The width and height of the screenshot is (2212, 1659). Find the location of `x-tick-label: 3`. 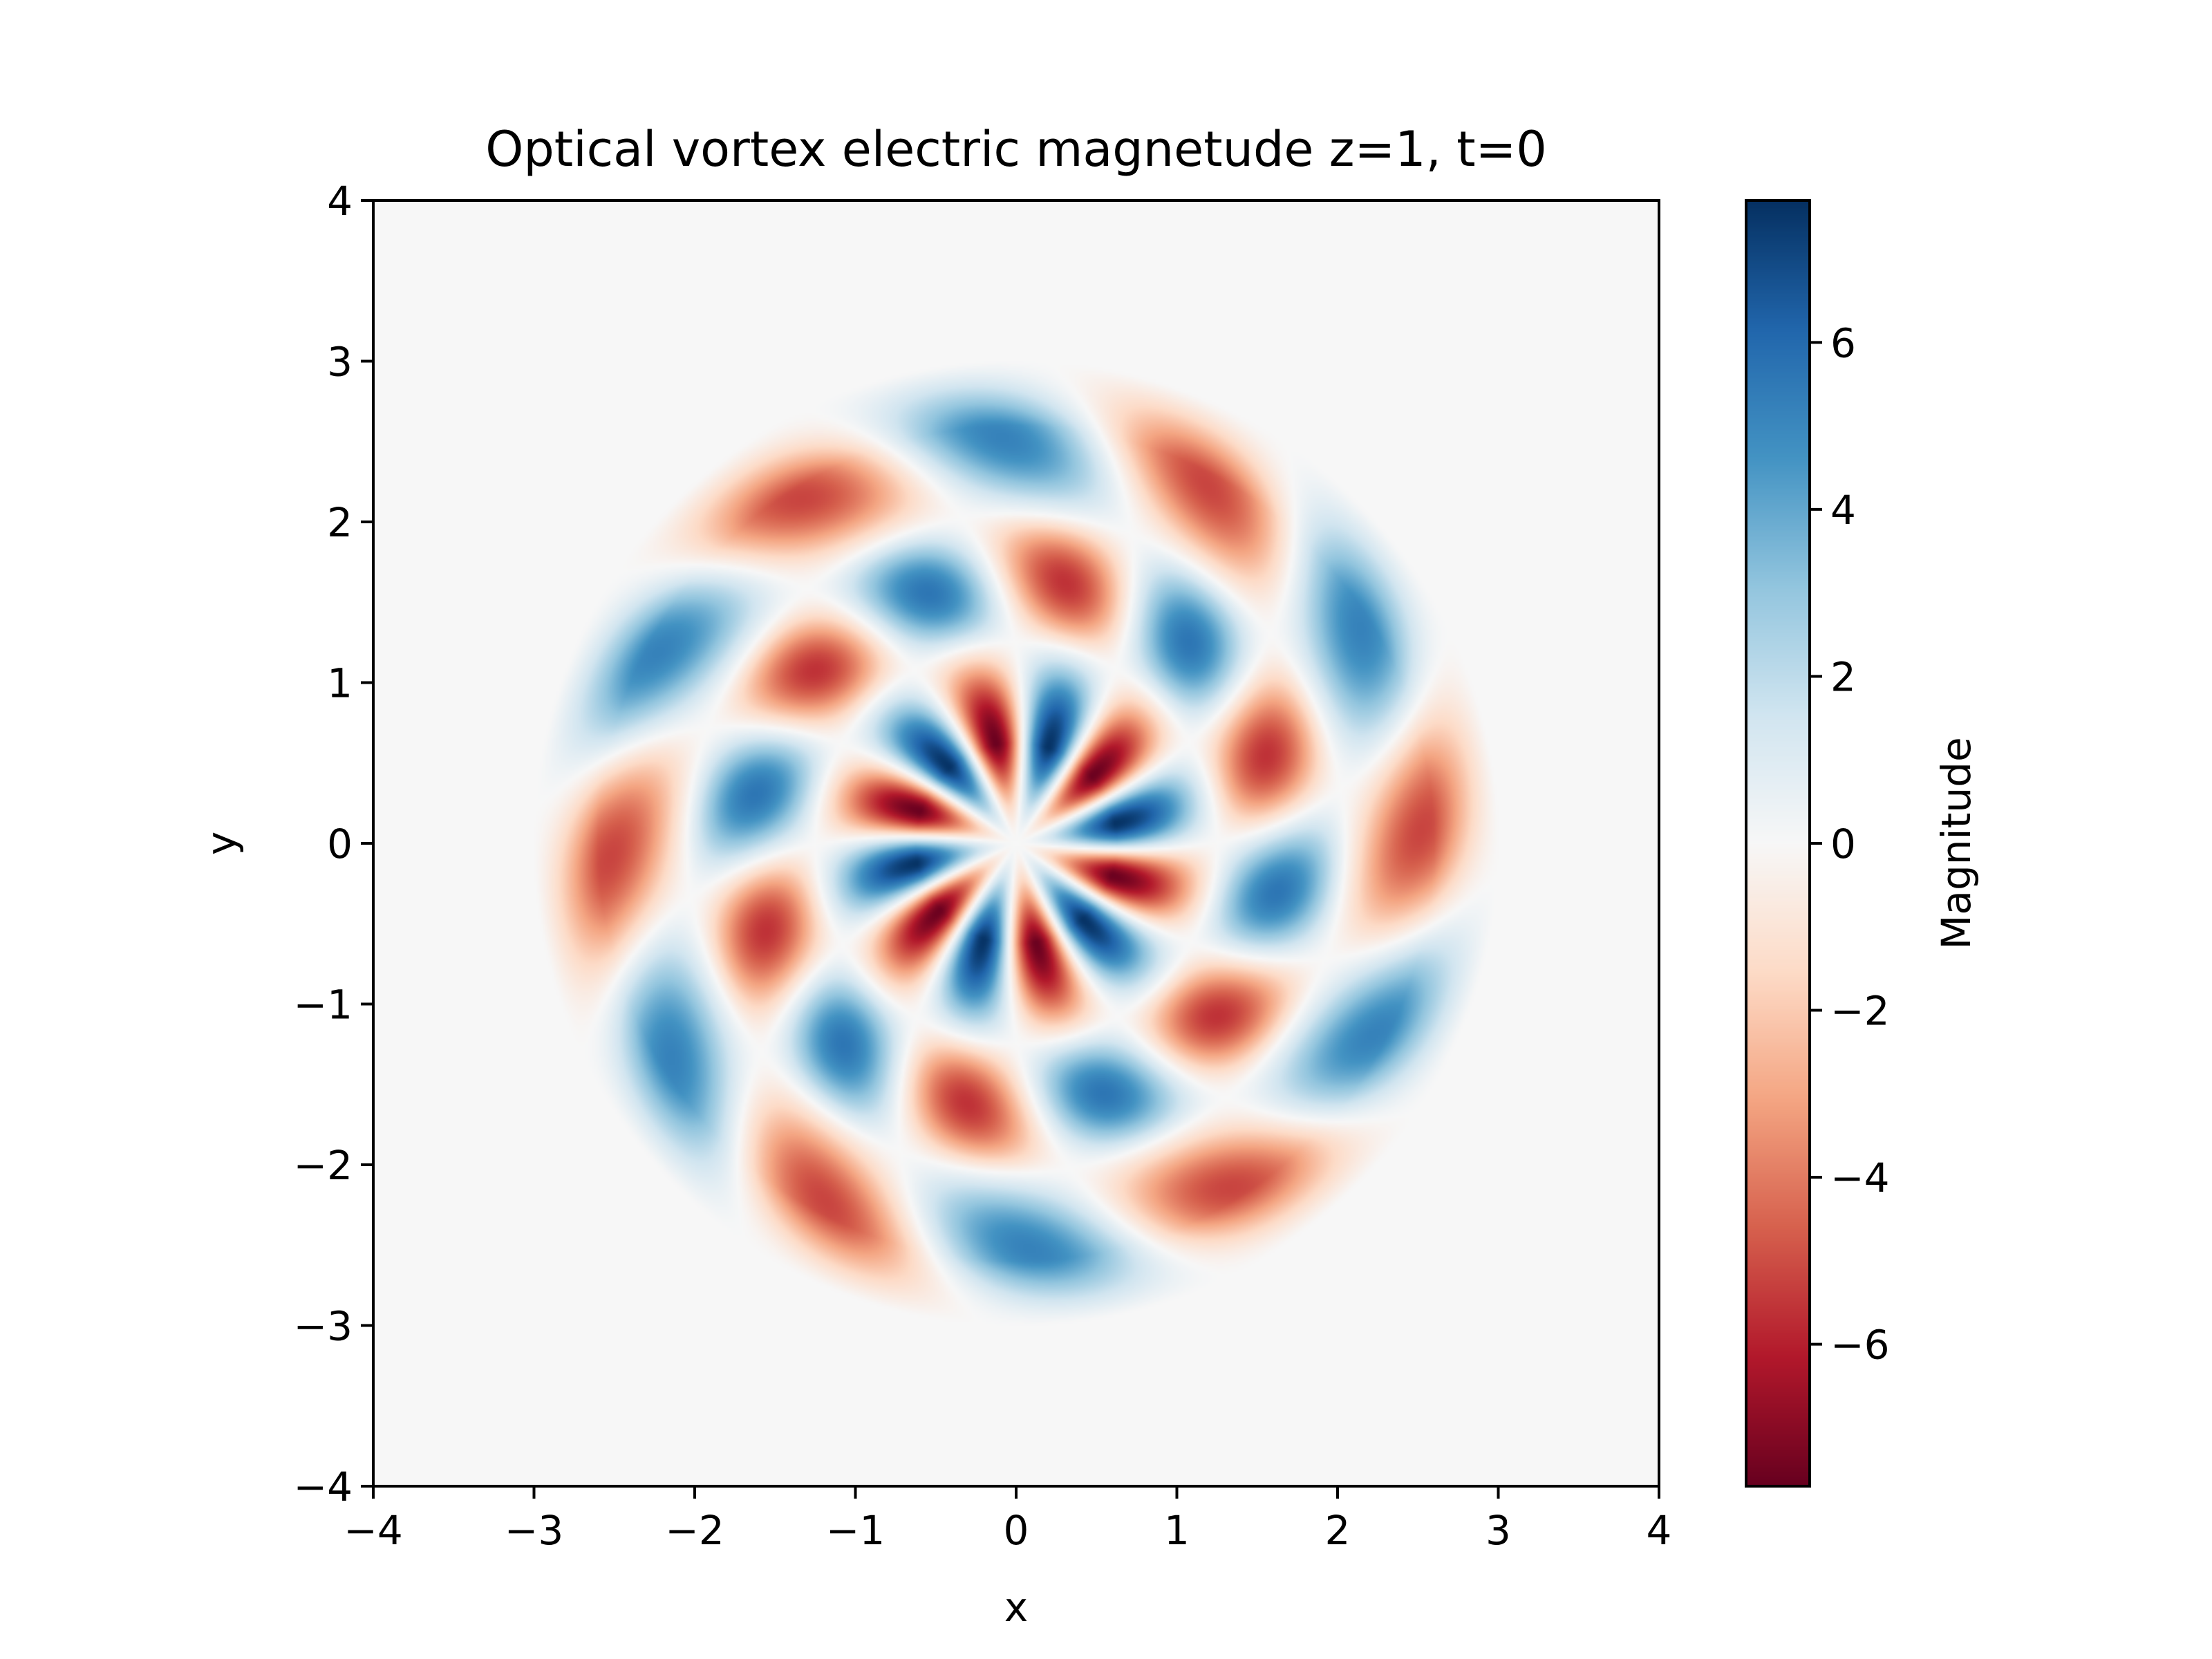

x-tick-label: 3 is located at coordinates (1498, 1530).